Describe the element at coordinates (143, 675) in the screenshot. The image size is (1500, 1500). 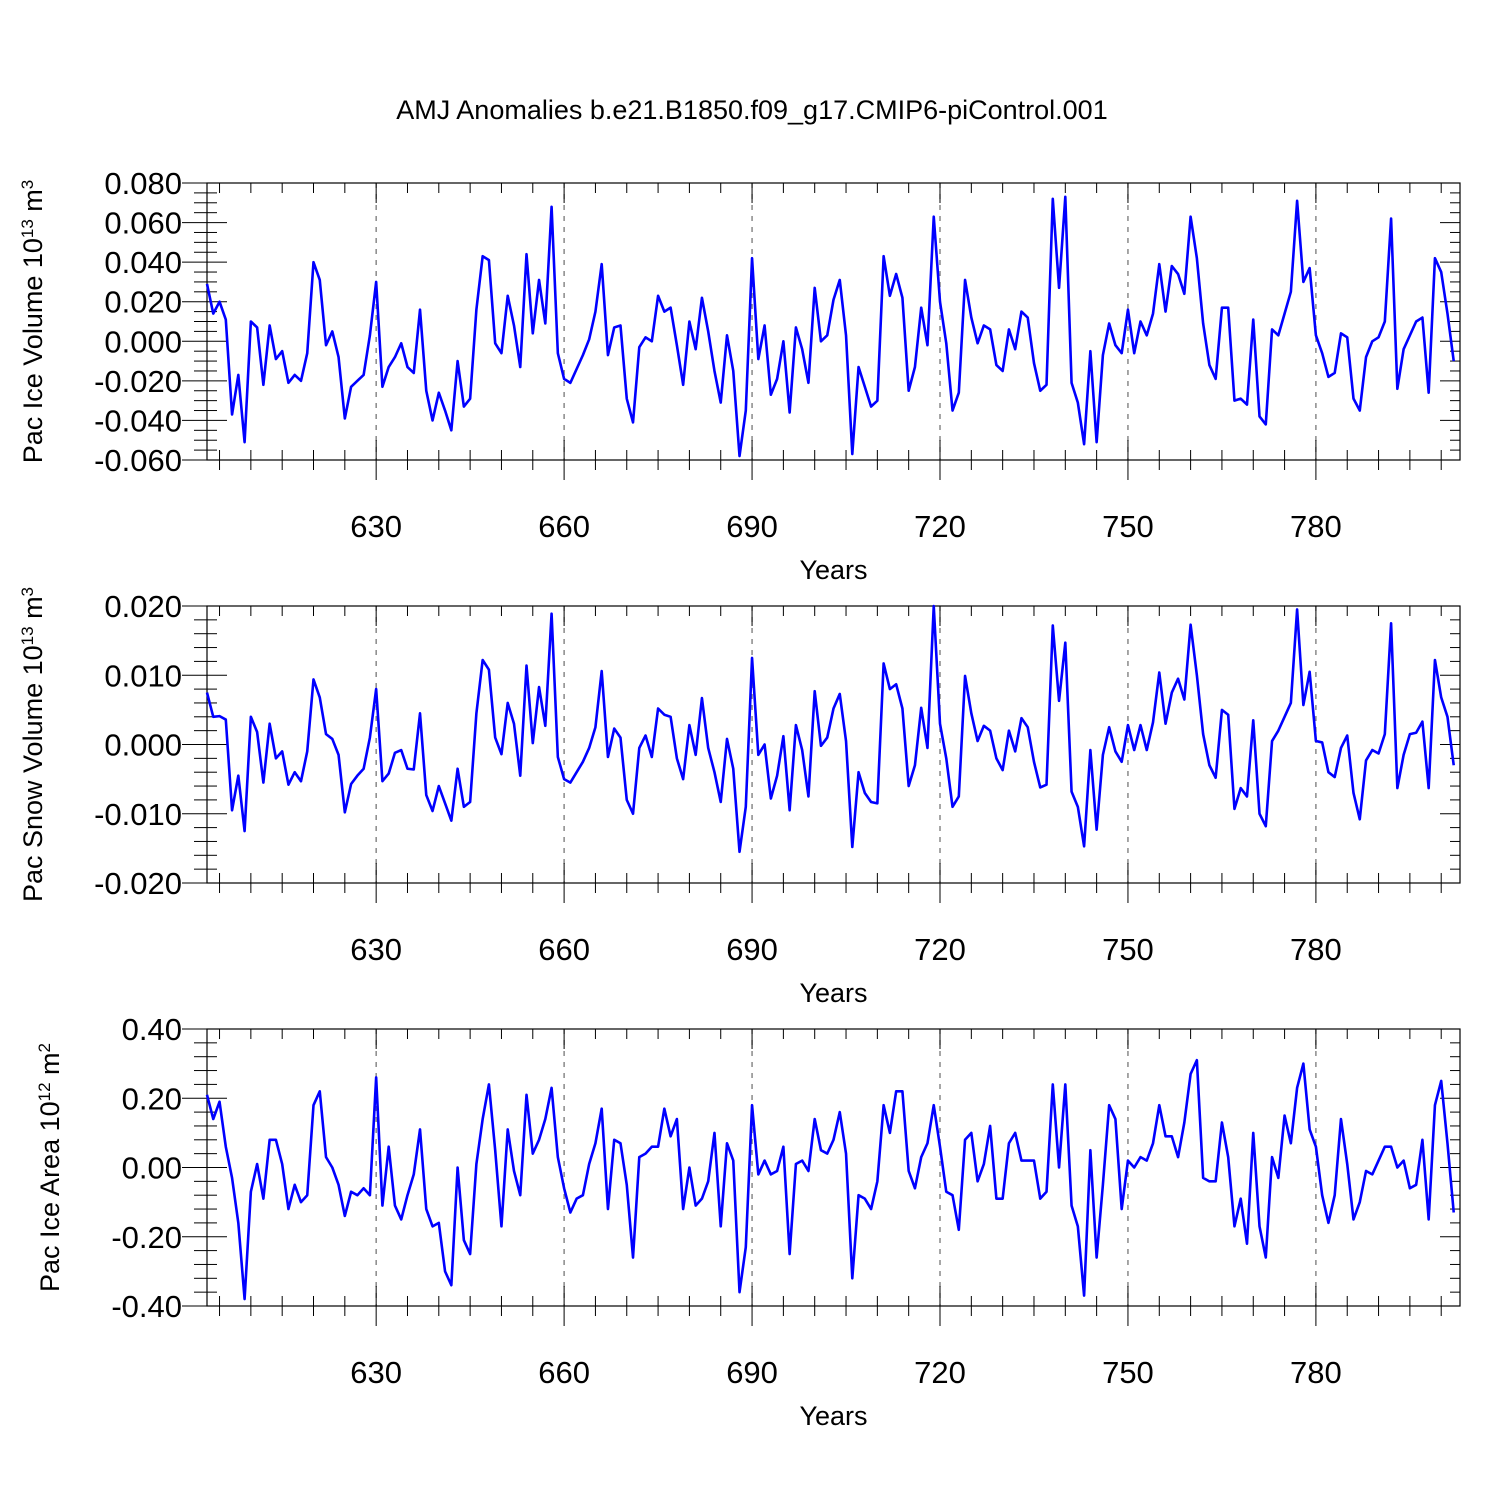
I see `y-tick-label: 0.010` at that location.